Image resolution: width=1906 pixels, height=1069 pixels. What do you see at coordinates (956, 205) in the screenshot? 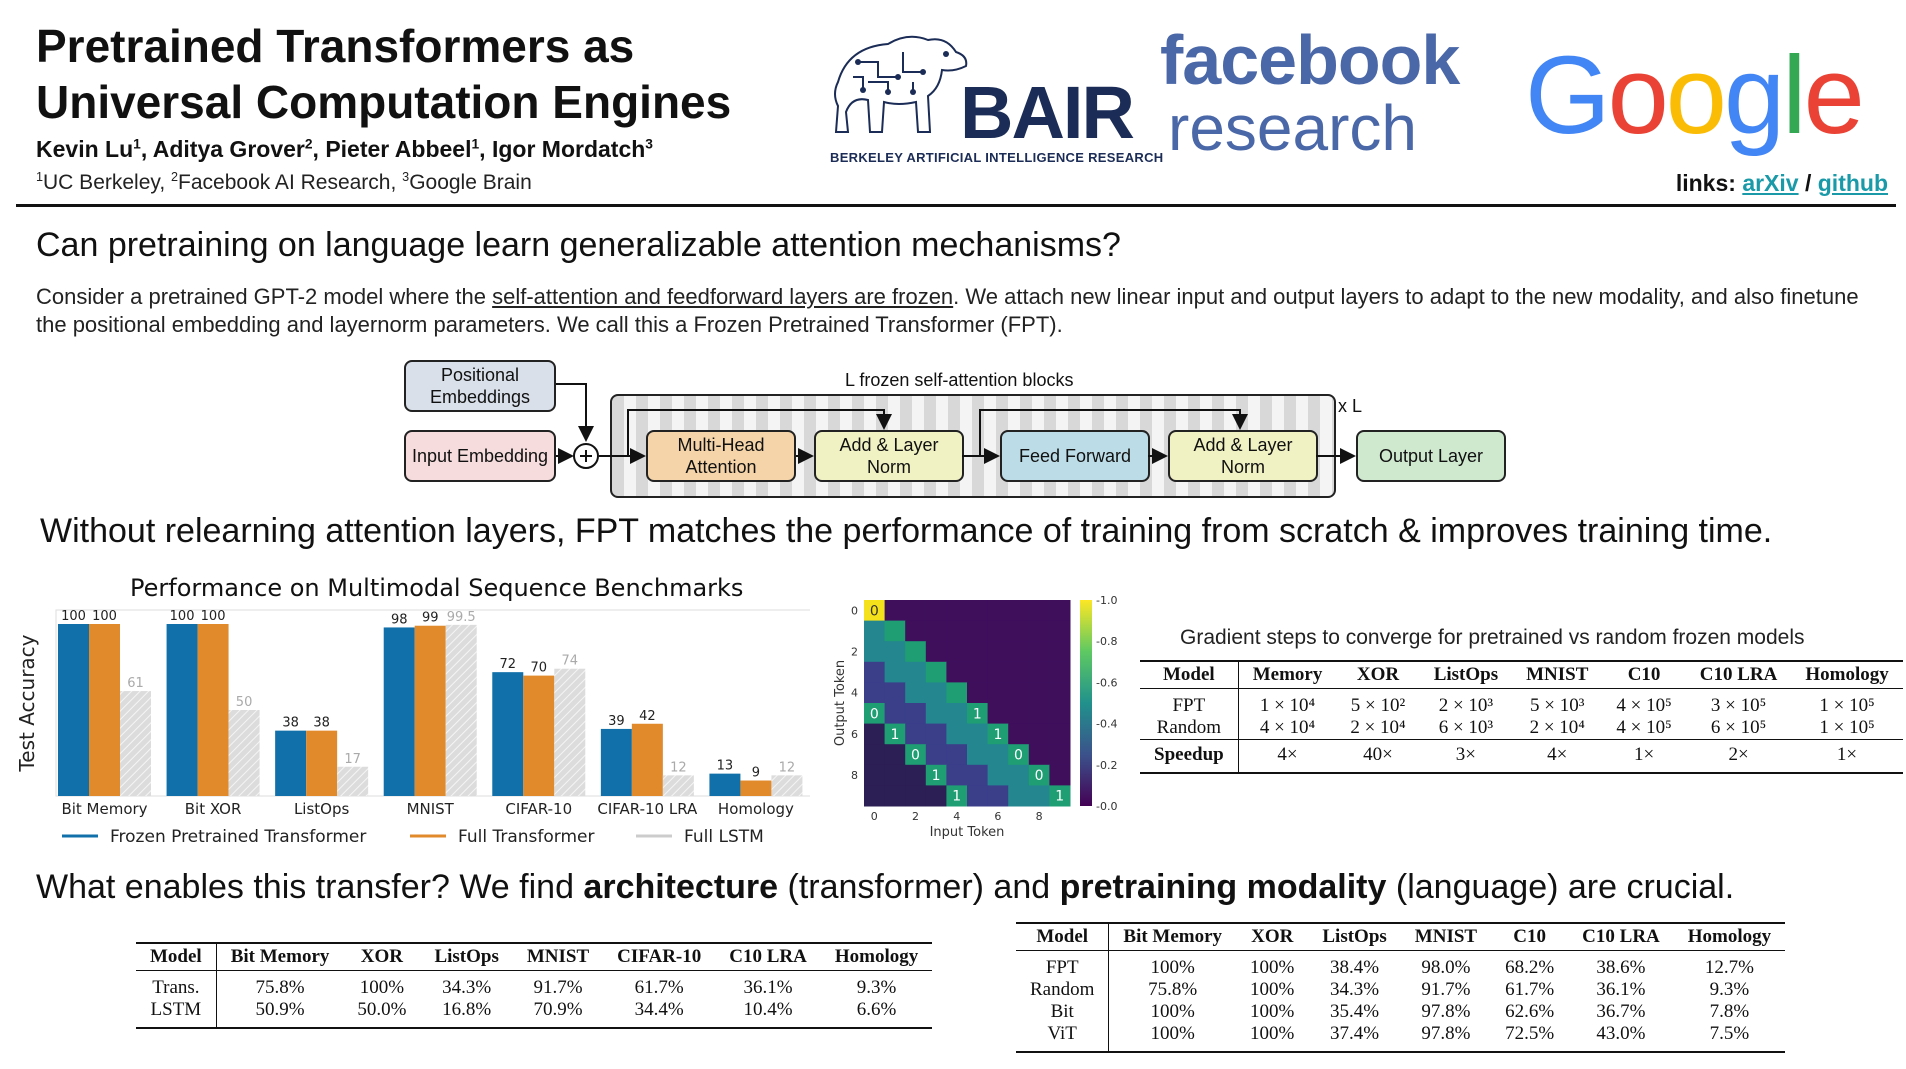
I see `header-divider` at bounding box center [956, 205].